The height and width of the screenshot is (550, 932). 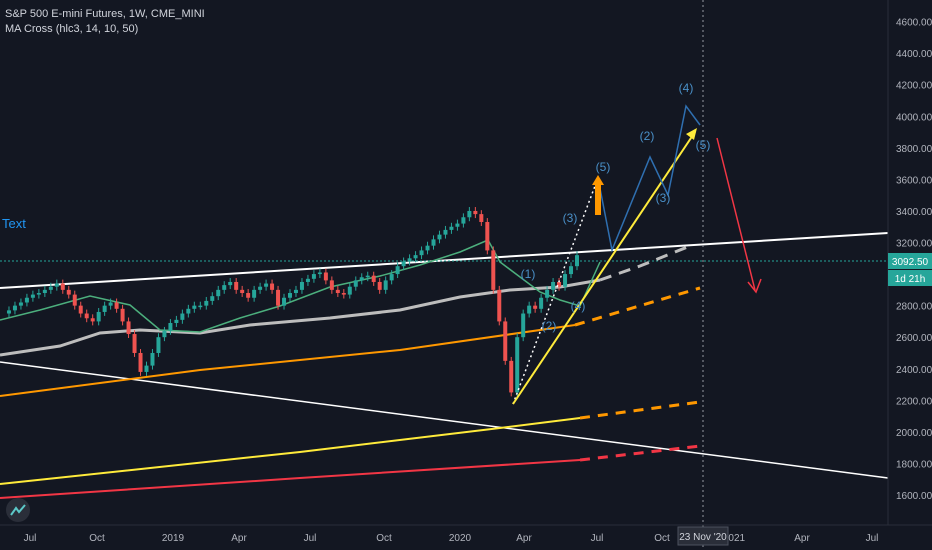 What do you see at coordinates (914, 180) in the screenshot?
I see `price-tick-label: 3600.00` at bounding box center [914, 180].